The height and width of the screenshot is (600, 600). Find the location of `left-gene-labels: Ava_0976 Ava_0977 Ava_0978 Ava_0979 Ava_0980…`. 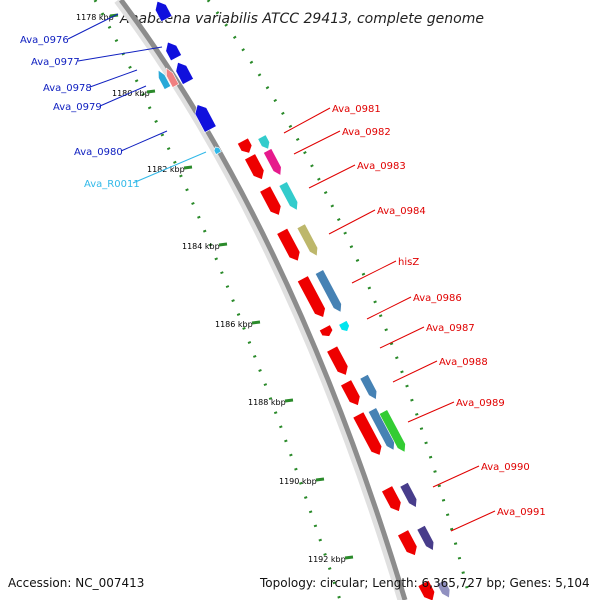

left-gene-labels: Ava_0976 Ava_0977 Ava_0978 Ava_0979 Ava_0980… is located at coordinates (113, 101).